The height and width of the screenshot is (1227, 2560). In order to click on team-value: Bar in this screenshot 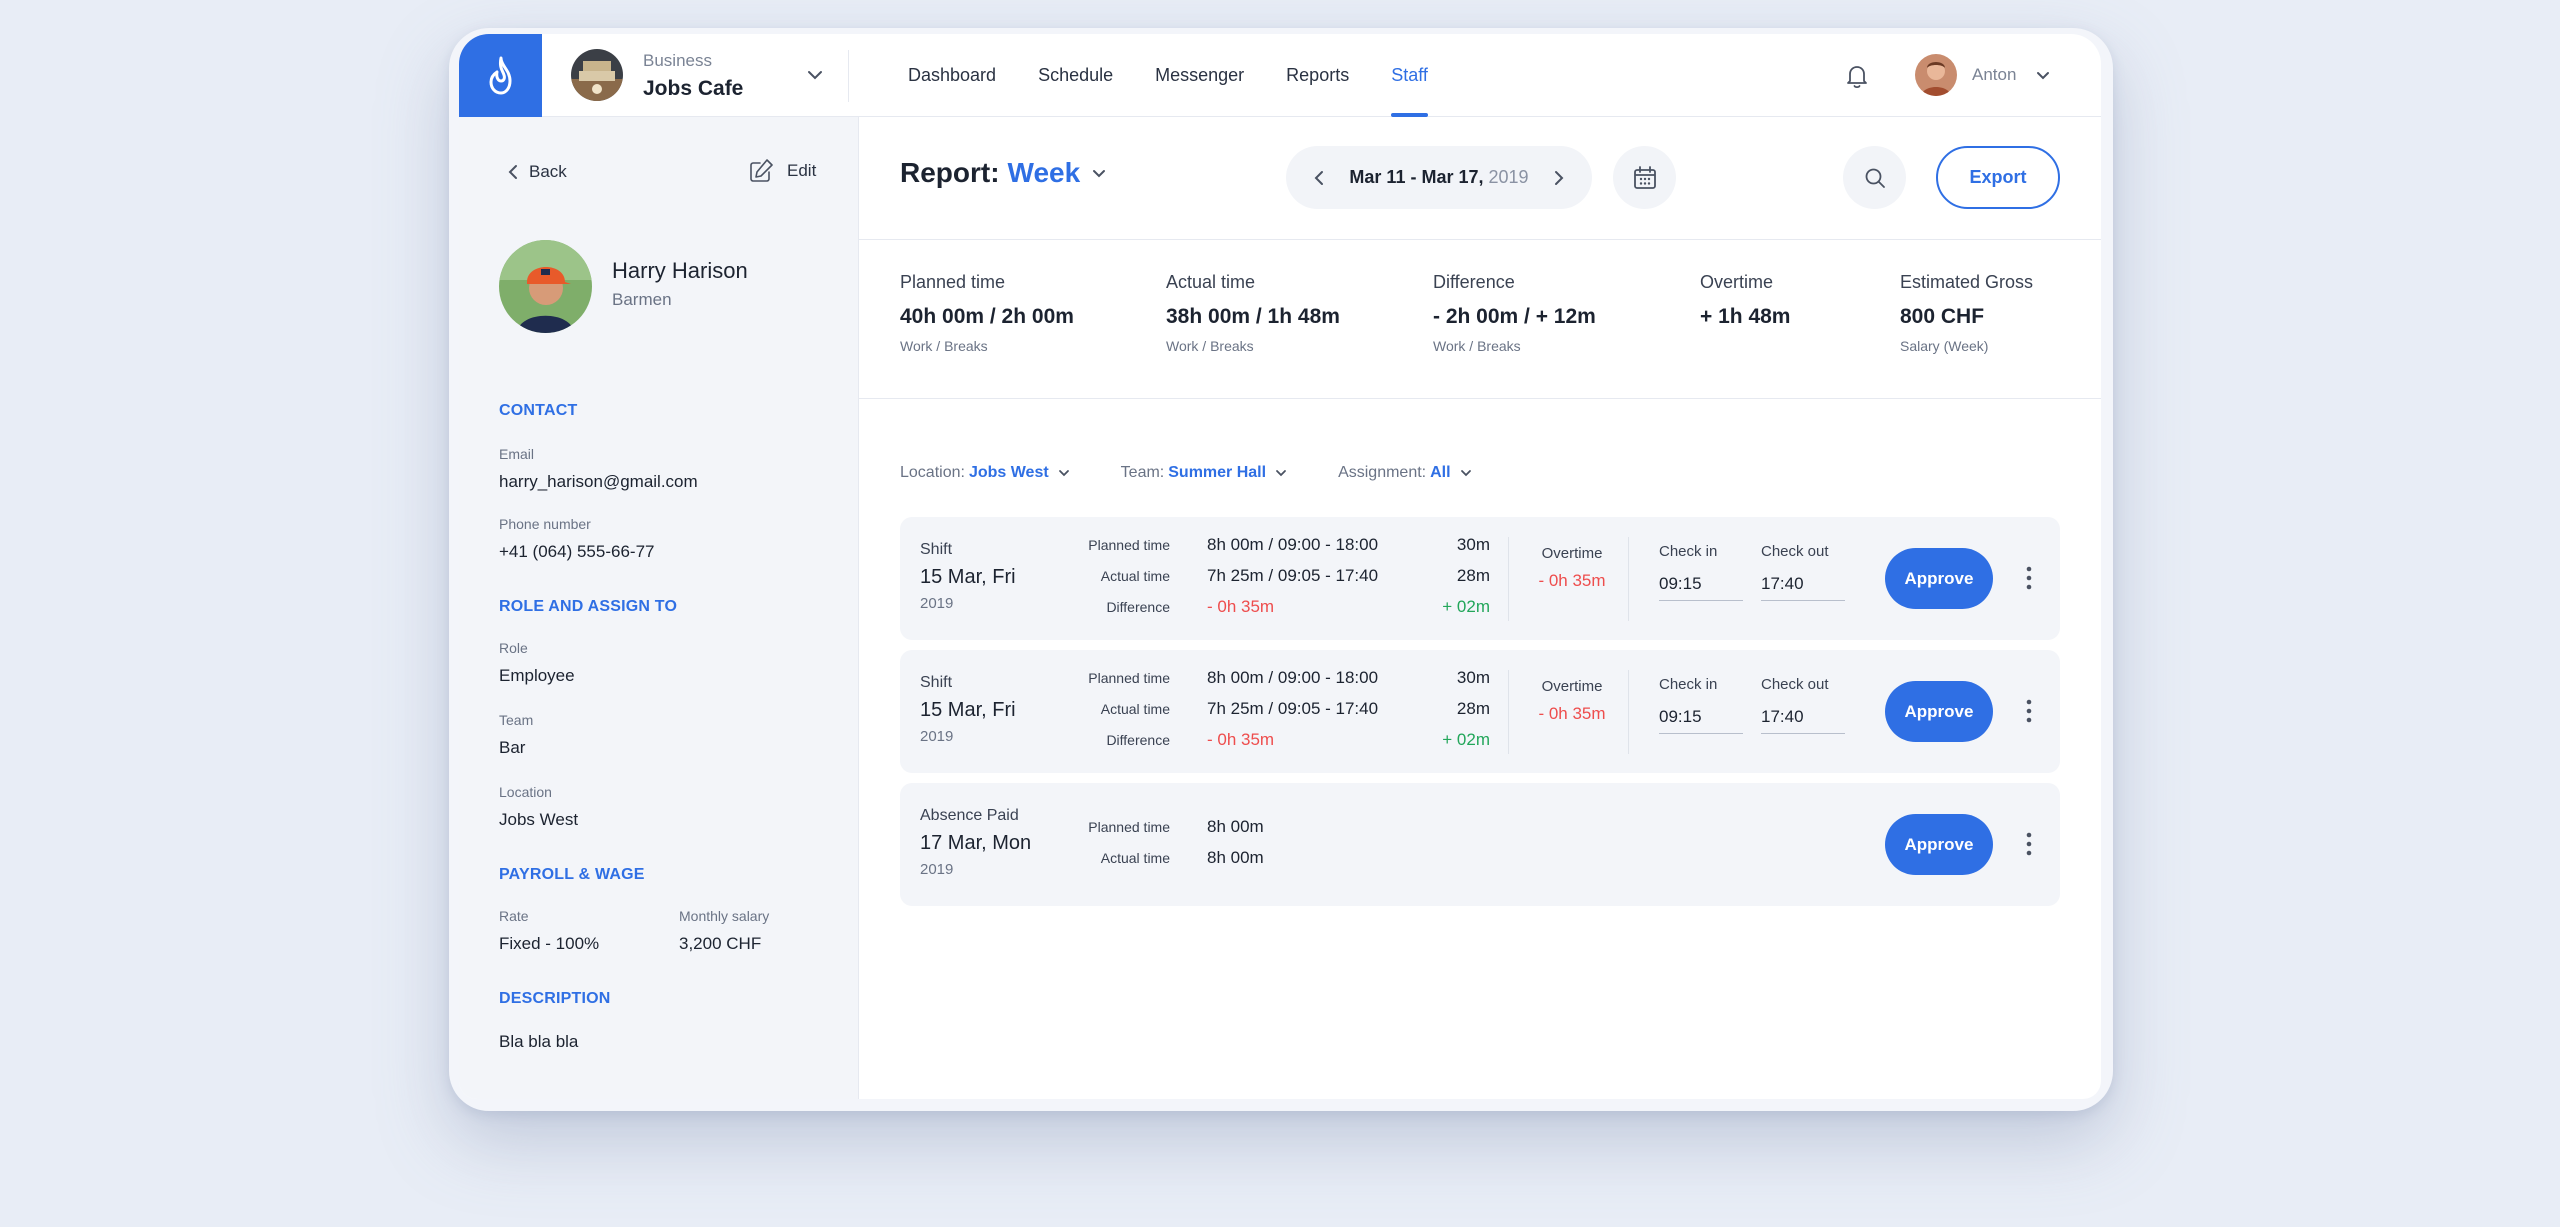, I will do `click(512, 747)`.